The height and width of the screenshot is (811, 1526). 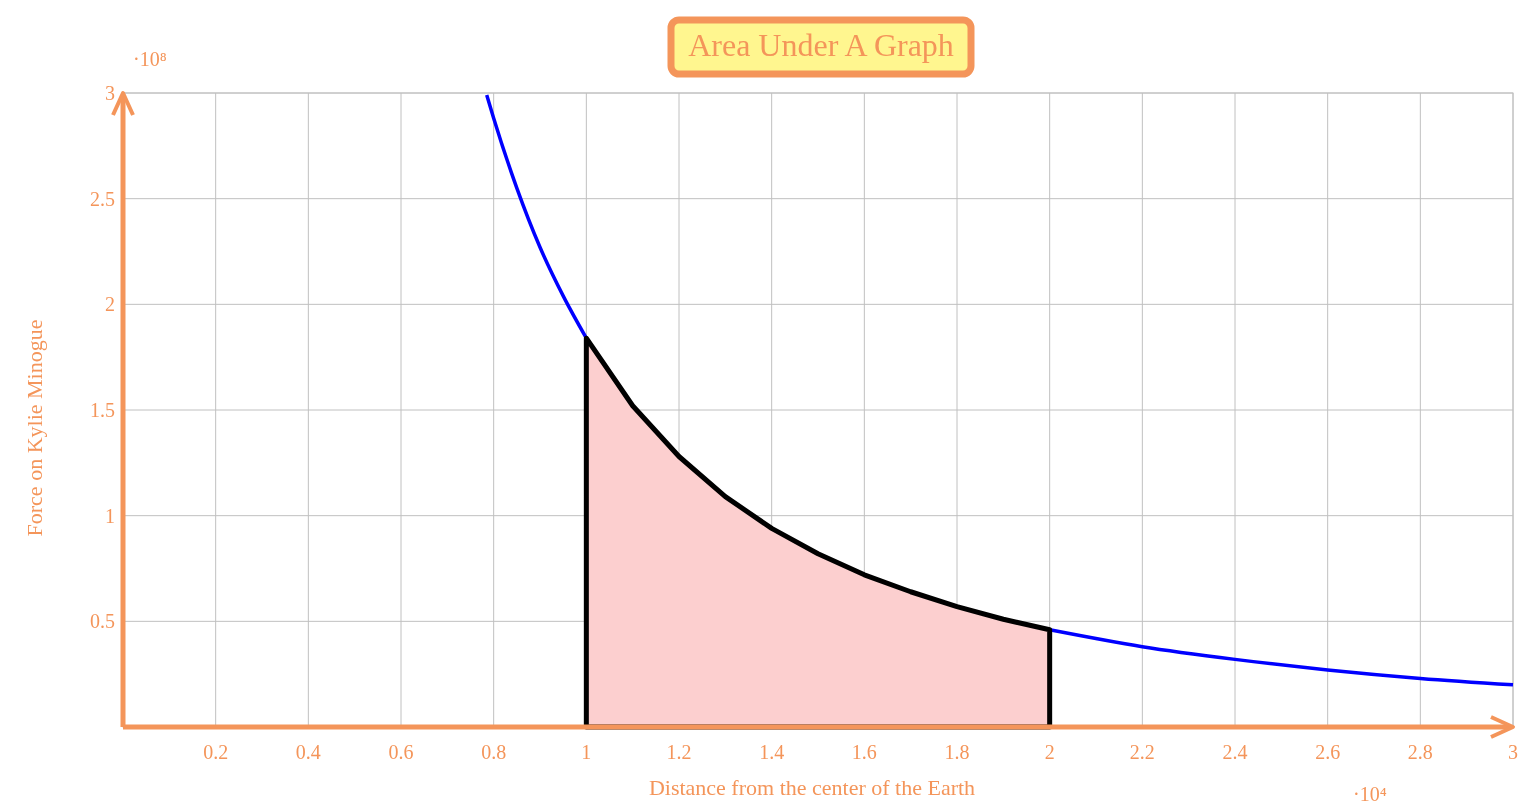 I want to click on x-tick-label: 1.8, so click(x=957, y=752).